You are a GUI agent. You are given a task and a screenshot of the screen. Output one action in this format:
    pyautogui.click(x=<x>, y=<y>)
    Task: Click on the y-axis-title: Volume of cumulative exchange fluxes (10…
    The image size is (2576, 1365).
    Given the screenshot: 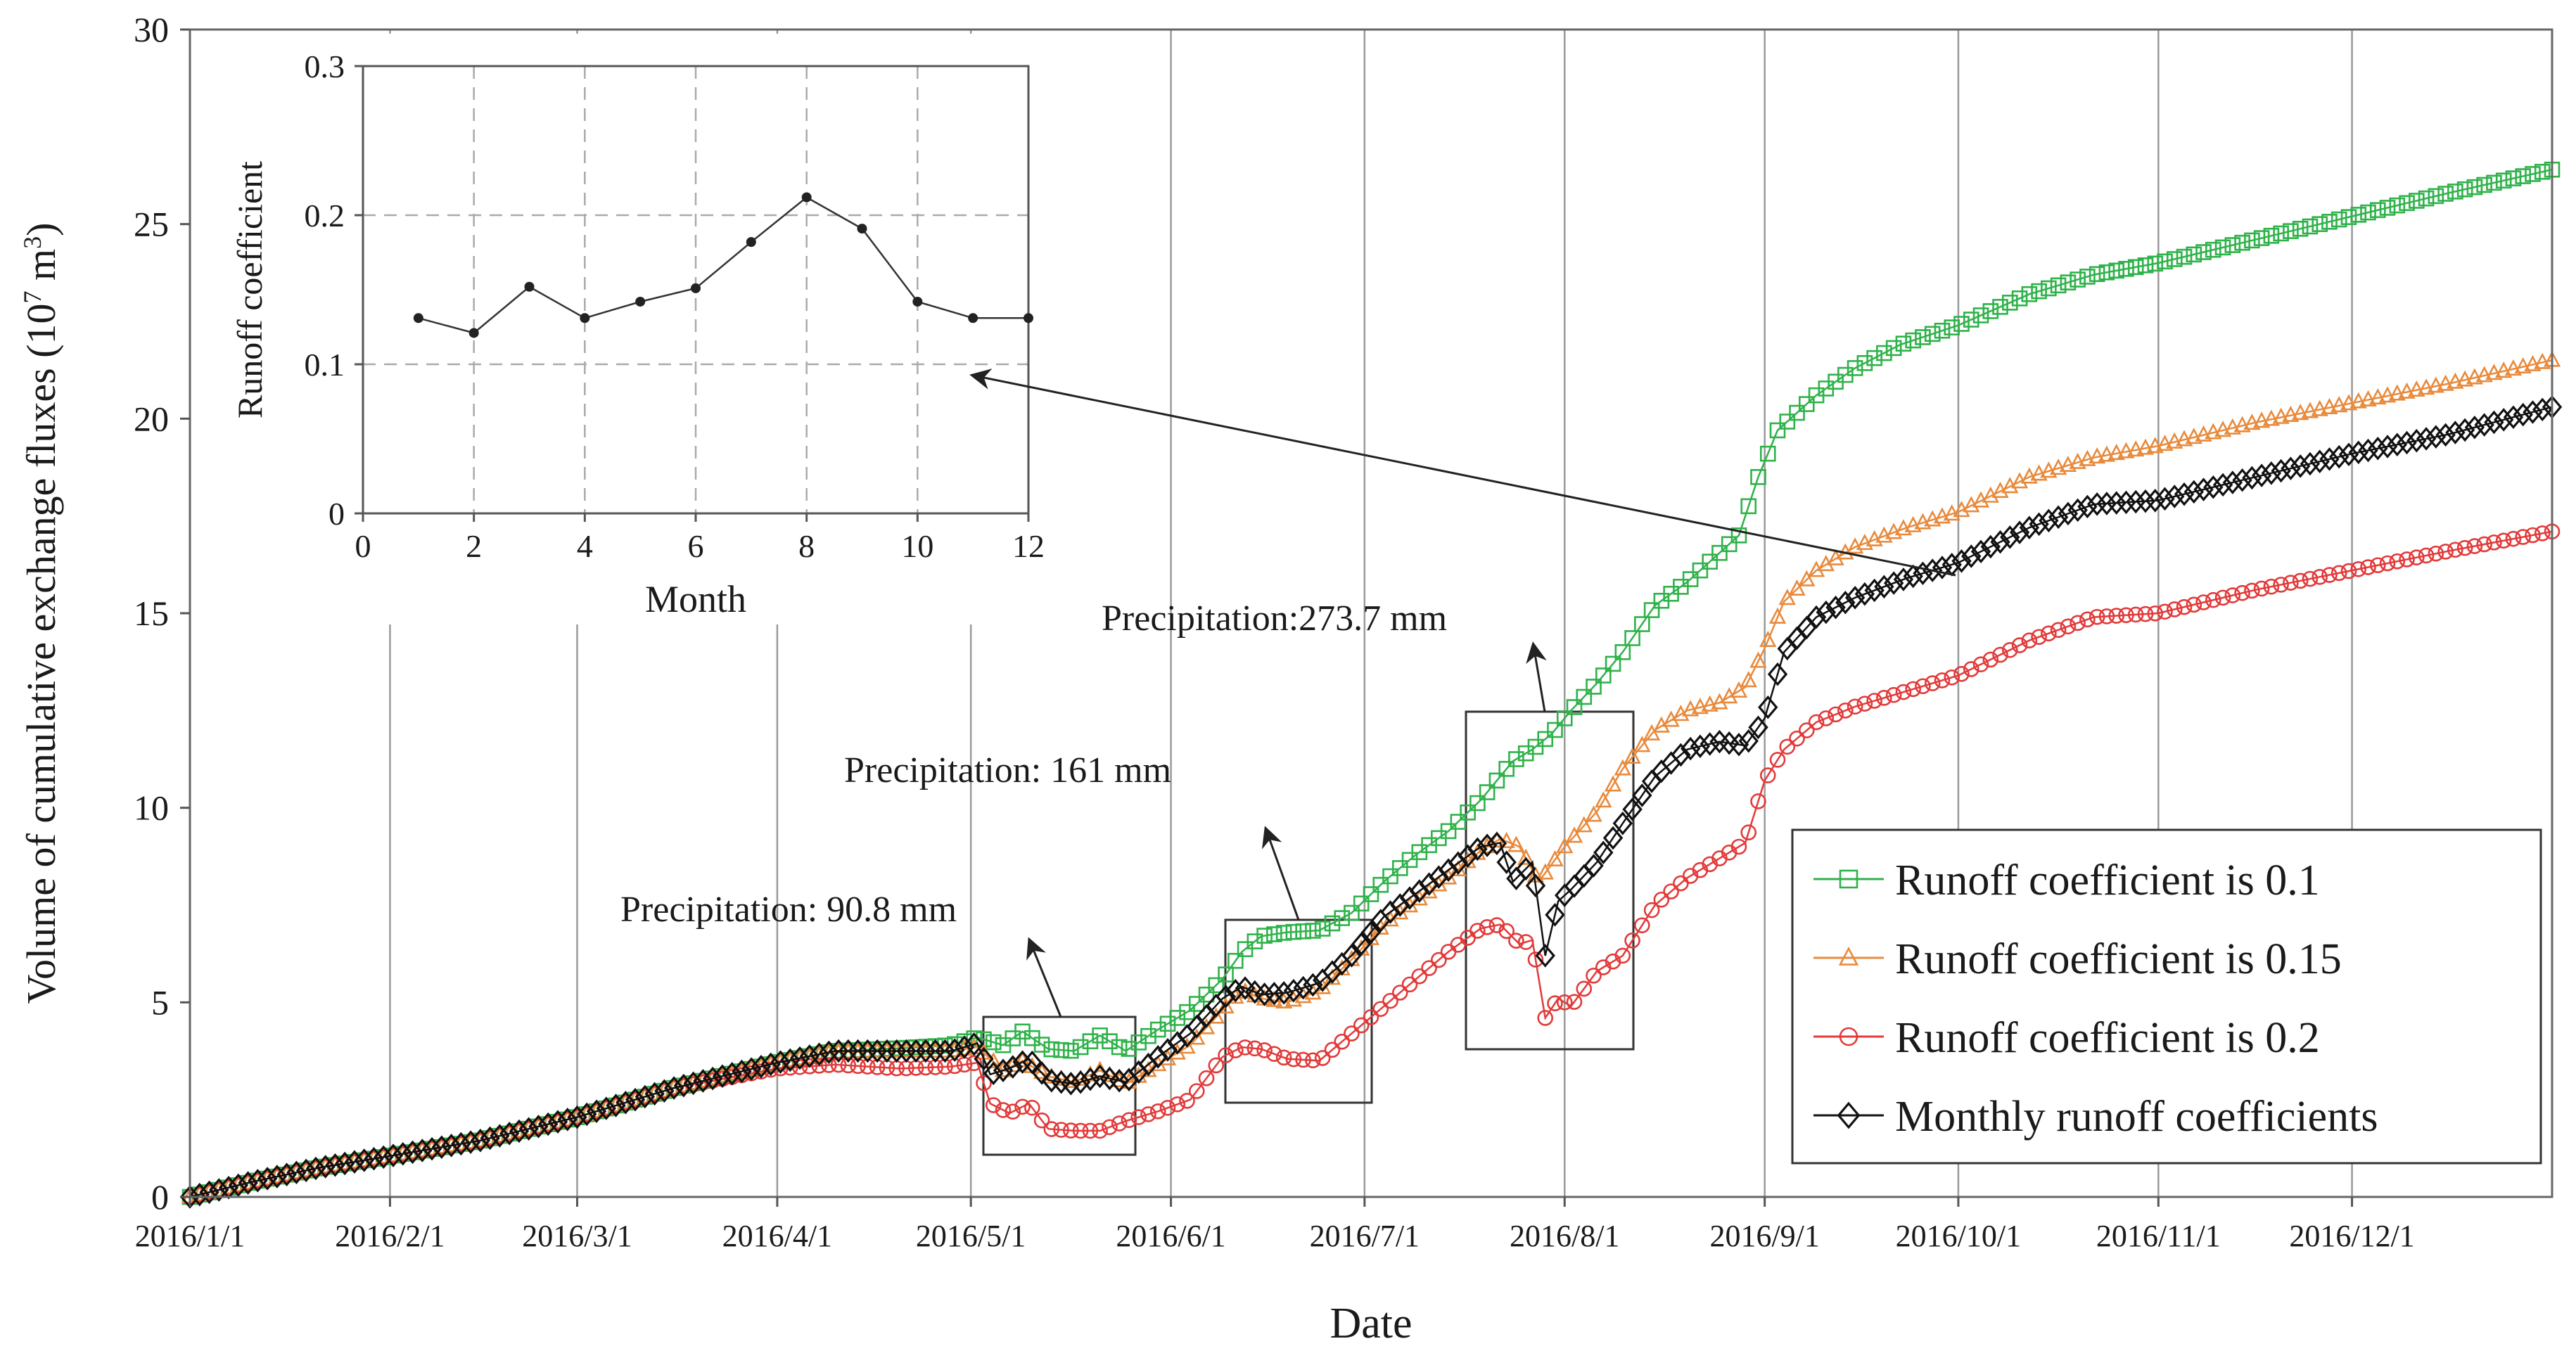 What is the action you would take?
    pyautogui.click(x=41, y=613)
    